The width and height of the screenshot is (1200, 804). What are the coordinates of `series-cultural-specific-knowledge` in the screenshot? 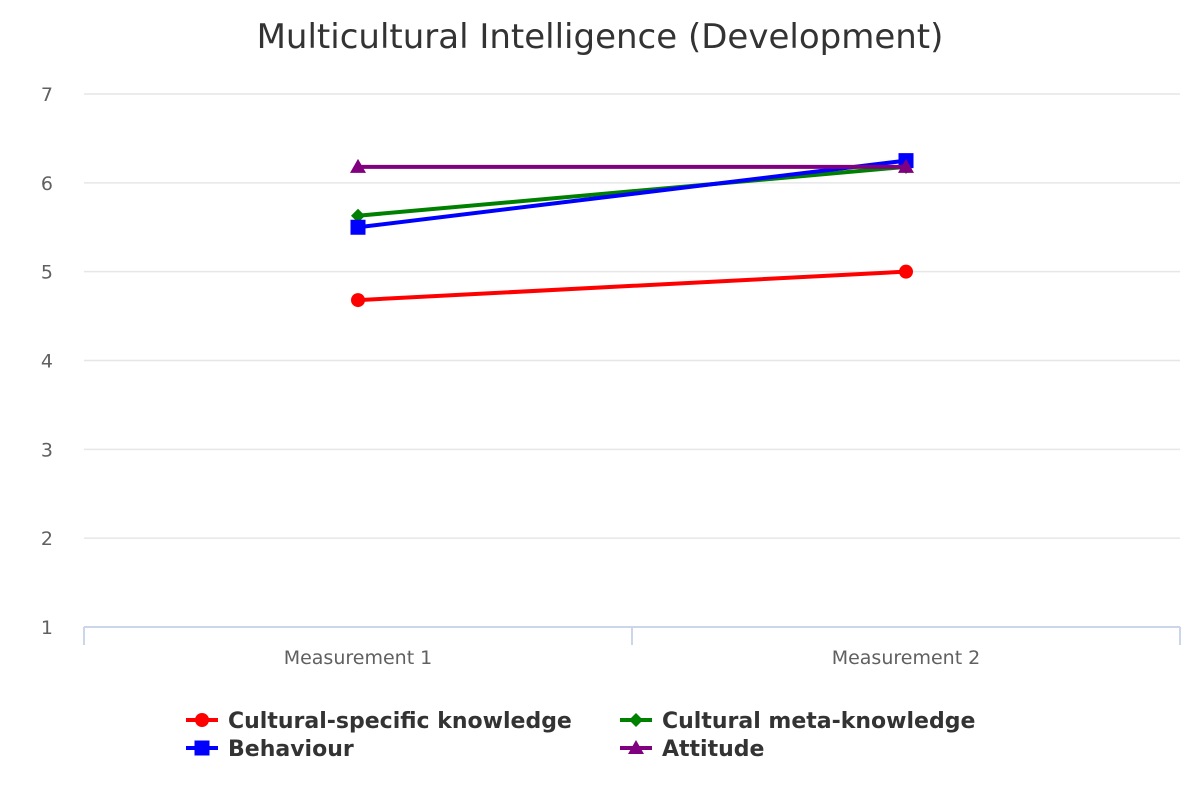 It's located at (632, 286).